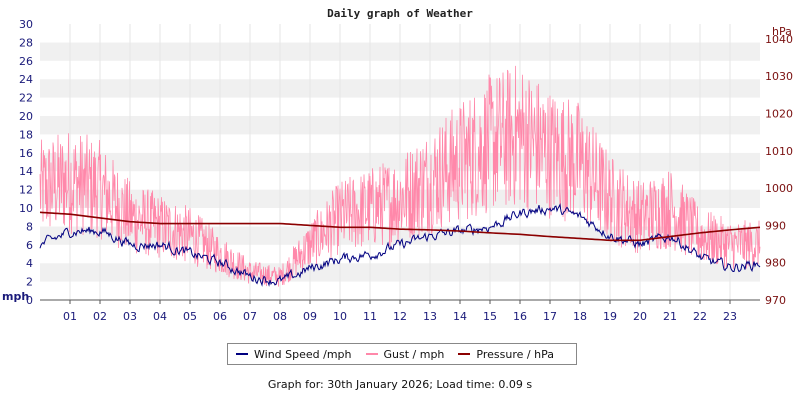  Describe the element at coordinates (520, 316) in the screenshot. I see `x-tick-label: 16` at that location.